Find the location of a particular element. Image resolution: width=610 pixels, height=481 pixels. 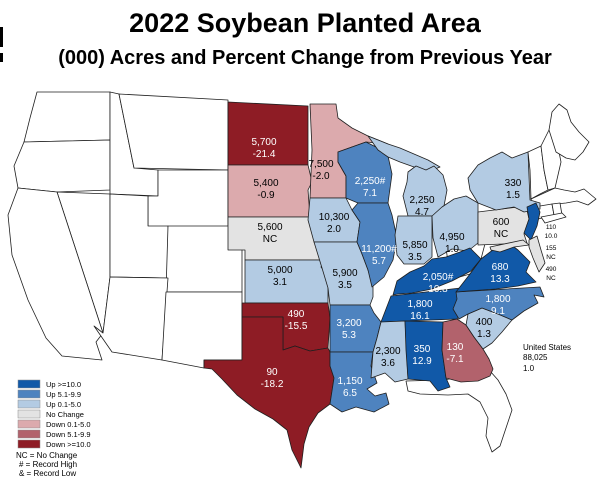

label-georgia-pct: -7.1 is located at coordinates (455, 359).